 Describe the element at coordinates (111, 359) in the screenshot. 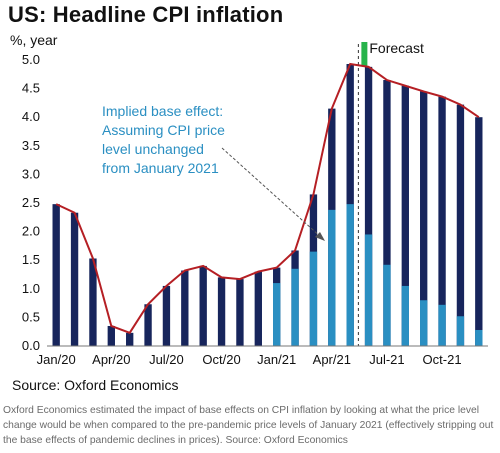

I see `x-tick-label: Apr/20` at that location.